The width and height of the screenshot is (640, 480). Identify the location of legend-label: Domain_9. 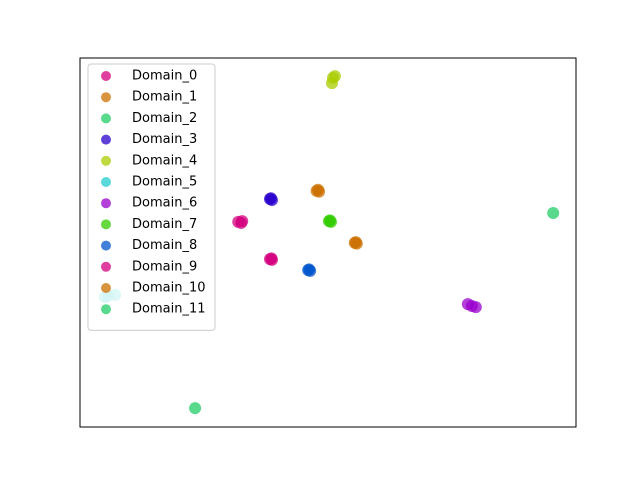
(164, 266).